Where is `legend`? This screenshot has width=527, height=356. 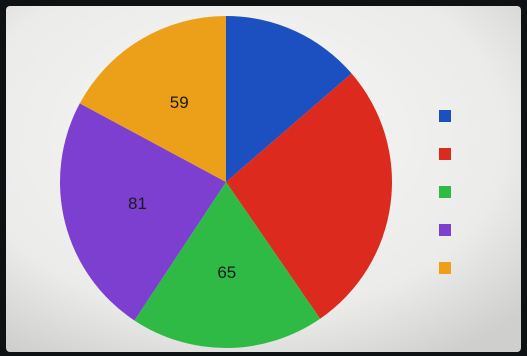
legend is located at coordinates (445, 192).